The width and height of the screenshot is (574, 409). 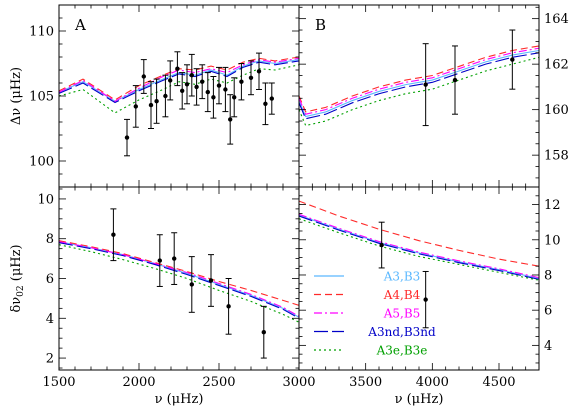 I want to click on series-line-a4-b4-bottom-left, so click(x=179, y=273).